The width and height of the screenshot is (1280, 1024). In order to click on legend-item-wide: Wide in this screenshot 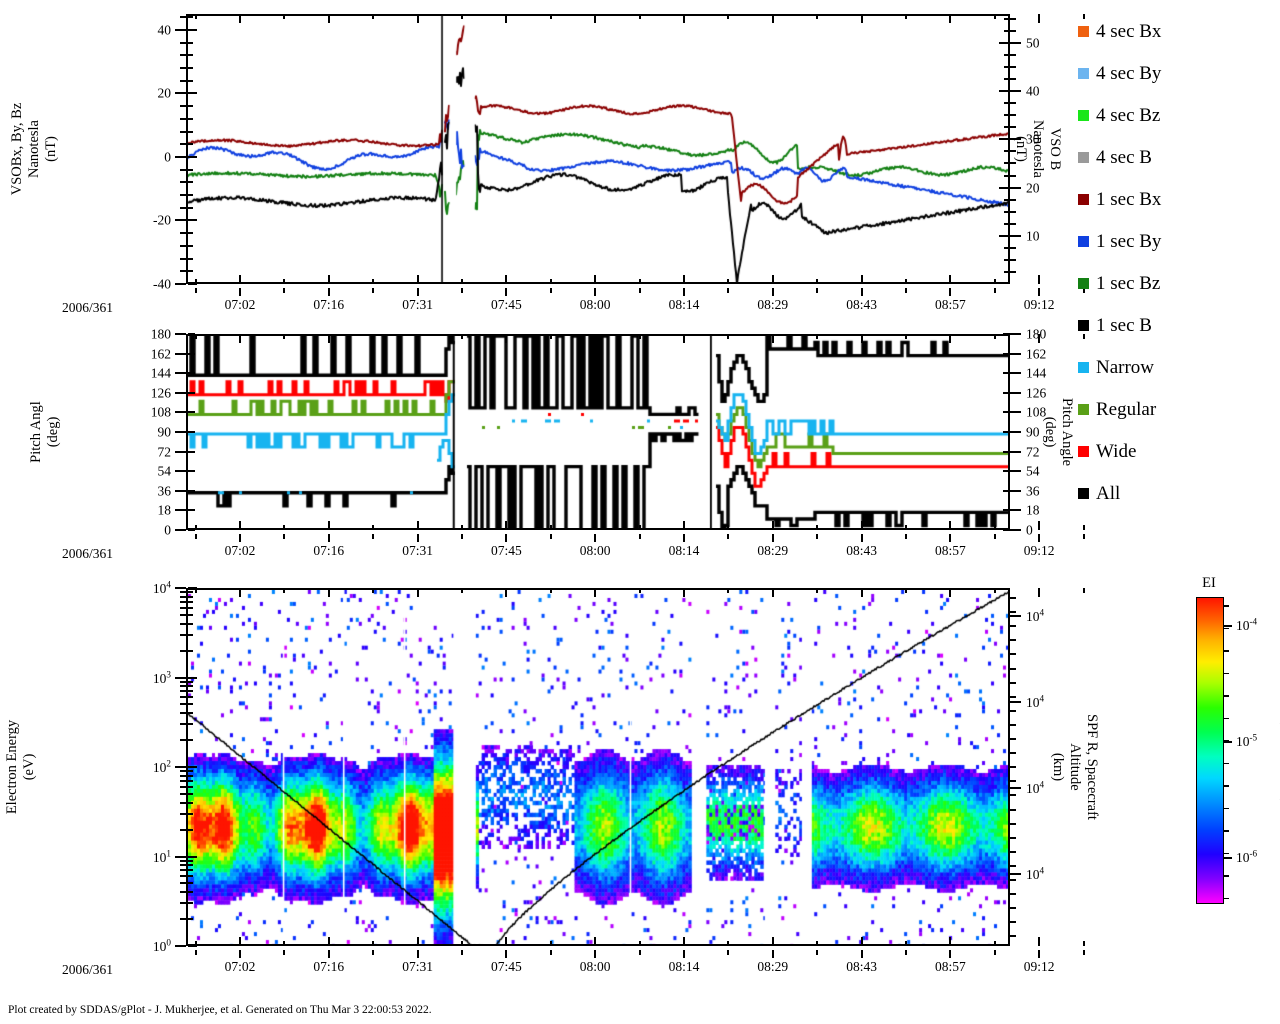, I will do `click(1178, 451)`.